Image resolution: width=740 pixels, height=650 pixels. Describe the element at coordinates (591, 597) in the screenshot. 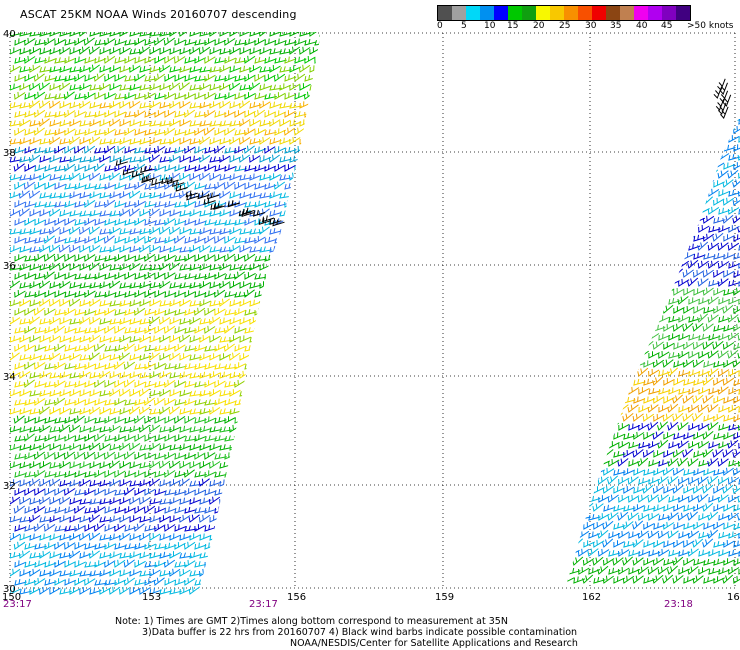

I see `longitude-label: 162` at that location.